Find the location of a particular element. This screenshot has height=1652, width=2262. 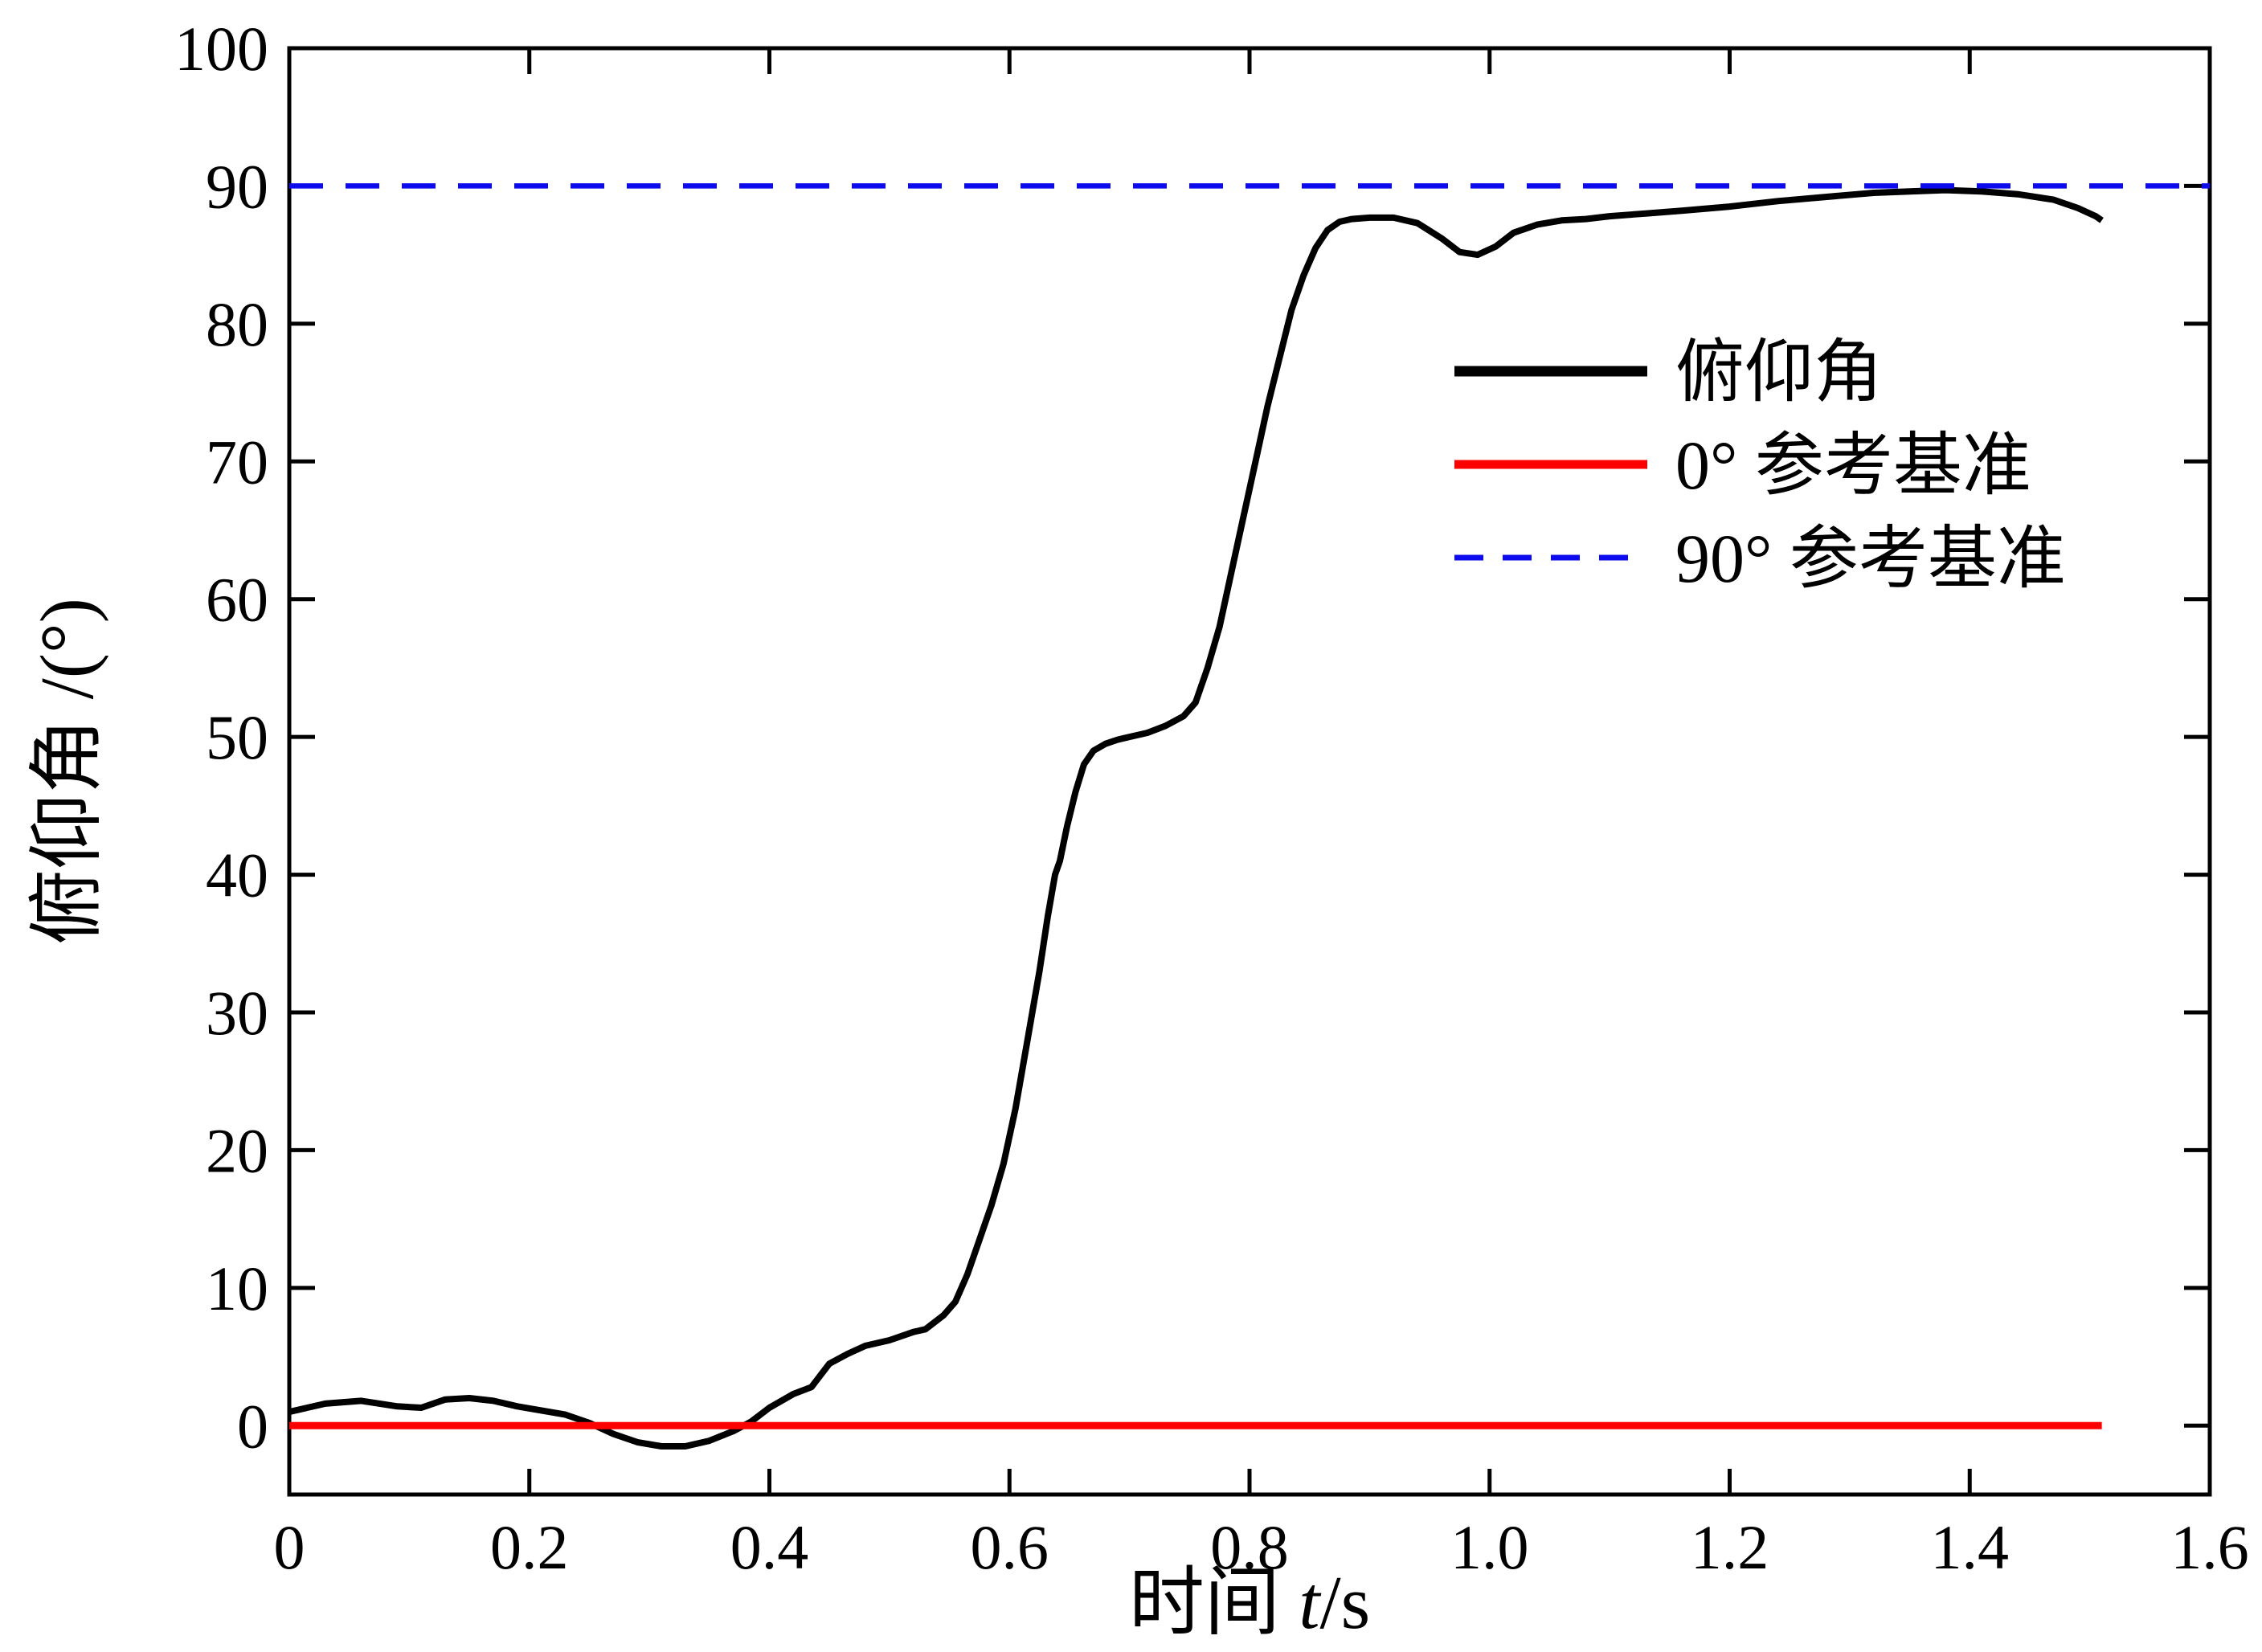

y-tick-label: 50 is located at coordinates (237, 737).